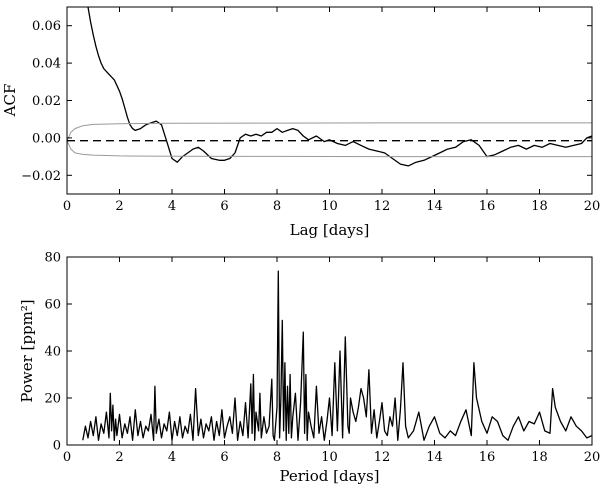  I want to click on periodogram-y-axis-label: Power [ppm²], so click(27, 350).